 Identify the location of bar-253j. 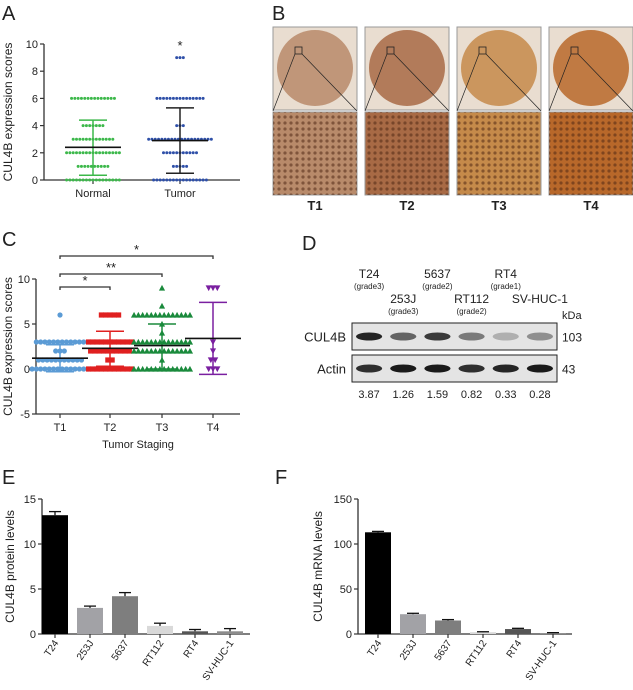
(413, 624).